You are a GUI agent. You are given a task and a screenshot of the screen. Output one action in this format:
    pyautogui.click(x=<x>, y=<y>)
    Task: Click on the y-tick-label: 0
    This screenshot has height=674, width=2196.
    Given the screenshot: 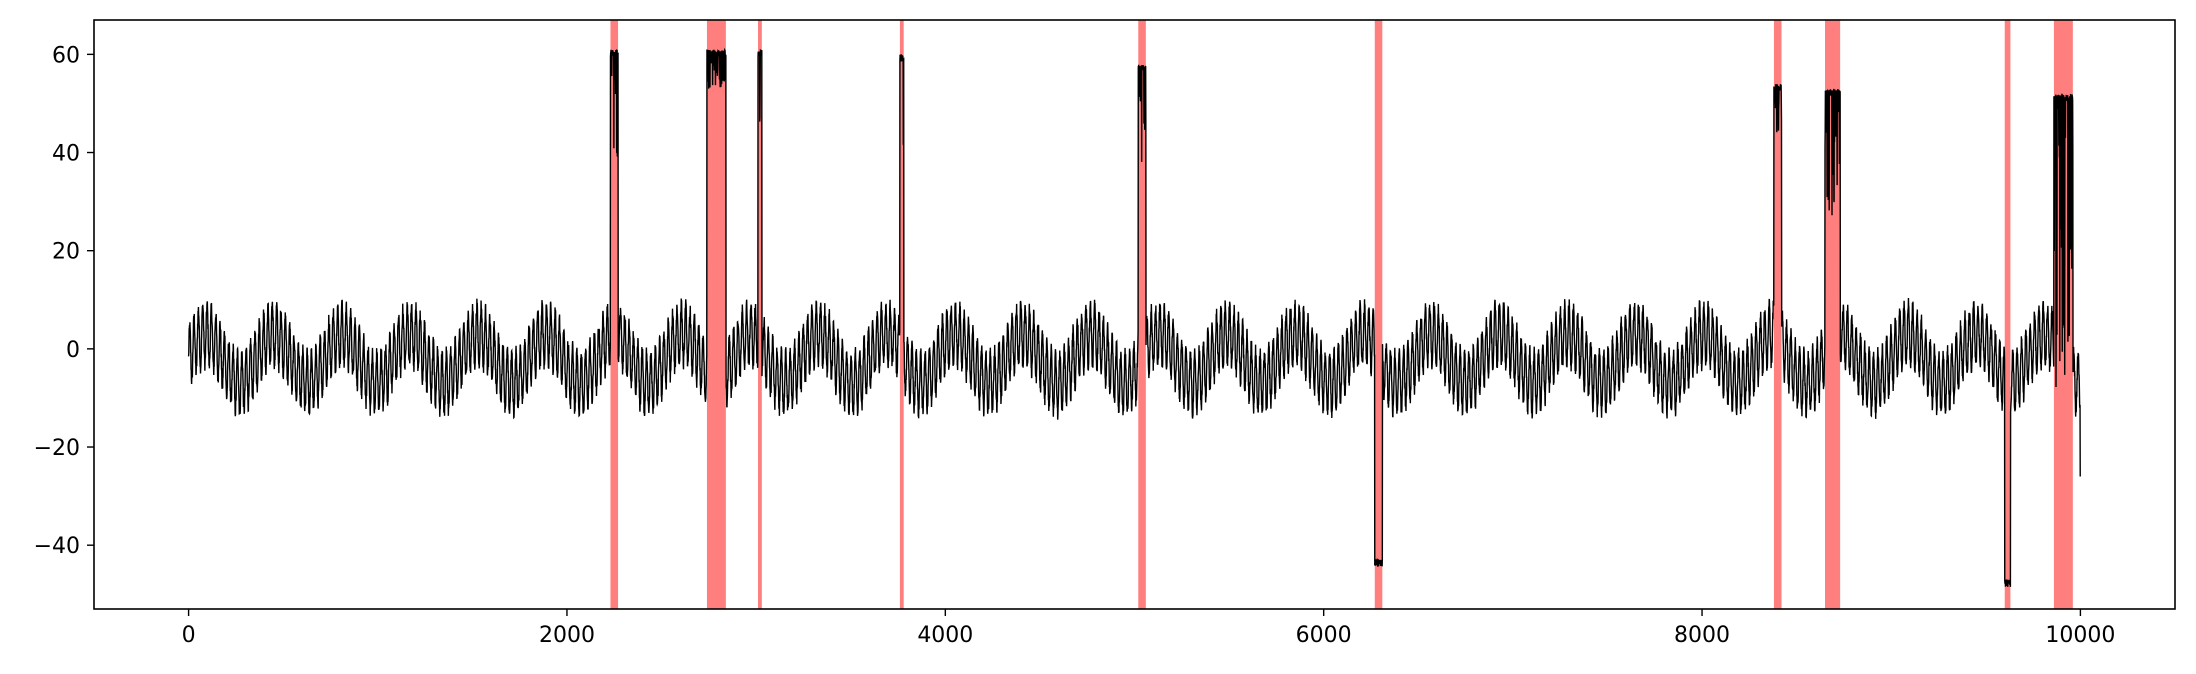 What is the action you would take?
    pyautogui.click(x=73, y=350)
    